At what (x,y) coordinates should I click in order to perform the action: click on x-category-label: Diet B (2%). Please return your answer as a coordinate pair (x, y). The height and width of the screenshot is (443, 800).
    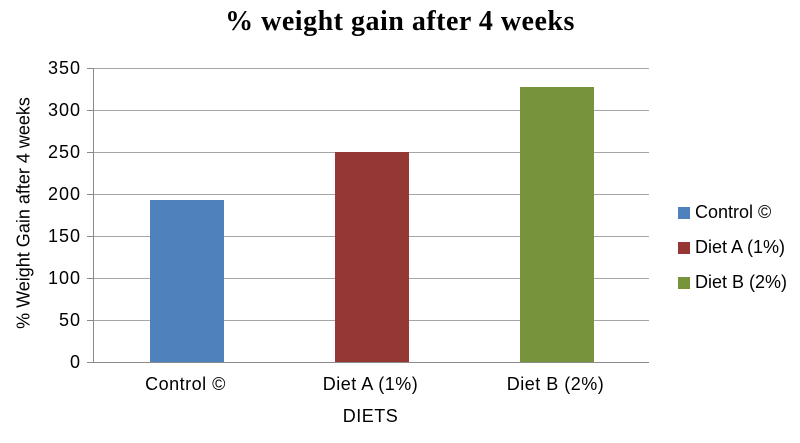
    Looking at the image, I should click on (555, 384).